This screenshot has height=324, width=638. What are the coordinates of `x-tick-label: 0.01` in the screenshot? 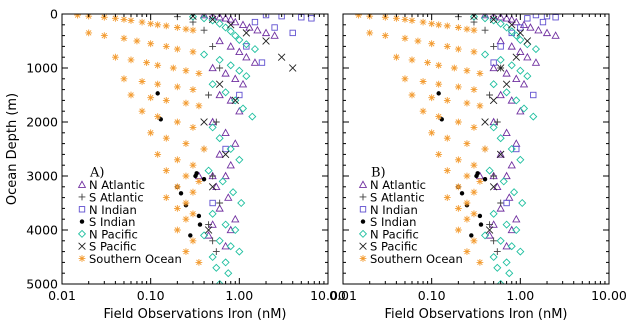 It's located at (343, 295).